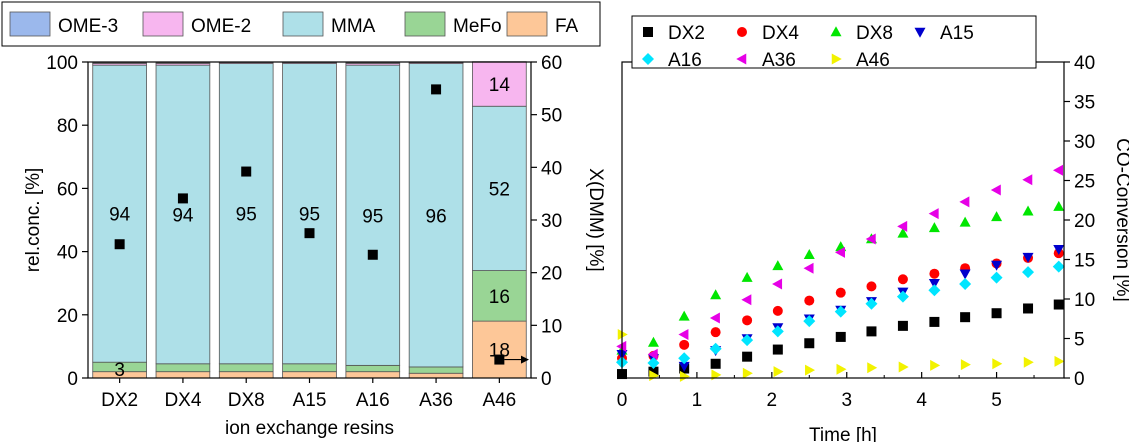 This screenshot has width=1129, height=442. Describe the element at coordinates (685, 60) in the screenshot. I see `legend-label-a16: A16` at that location.